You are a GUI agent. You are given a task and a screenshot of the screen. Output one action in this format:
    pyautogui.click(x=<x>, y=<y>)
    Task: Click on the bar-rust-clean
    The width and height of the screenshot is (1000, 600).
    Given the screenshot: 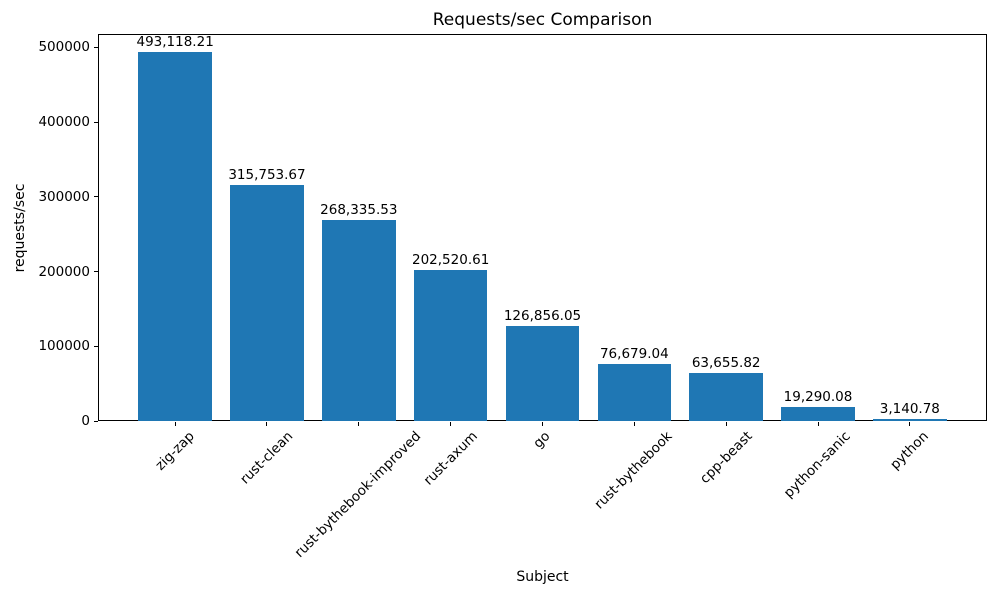 What is the action you would take?
    pyautogui.click(x=267, y=302)
    